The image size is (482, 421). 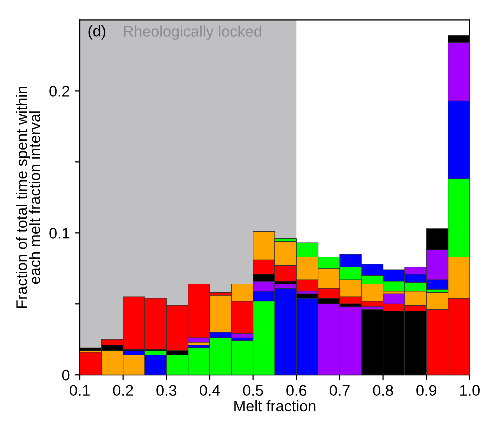 I want to click on x-tick-label: 0.5, so click(x=253, y=390).